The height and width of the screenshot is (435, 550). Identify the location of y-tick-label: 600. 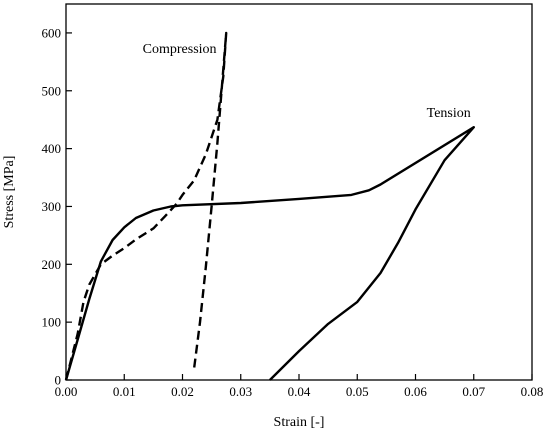
(52, 32).